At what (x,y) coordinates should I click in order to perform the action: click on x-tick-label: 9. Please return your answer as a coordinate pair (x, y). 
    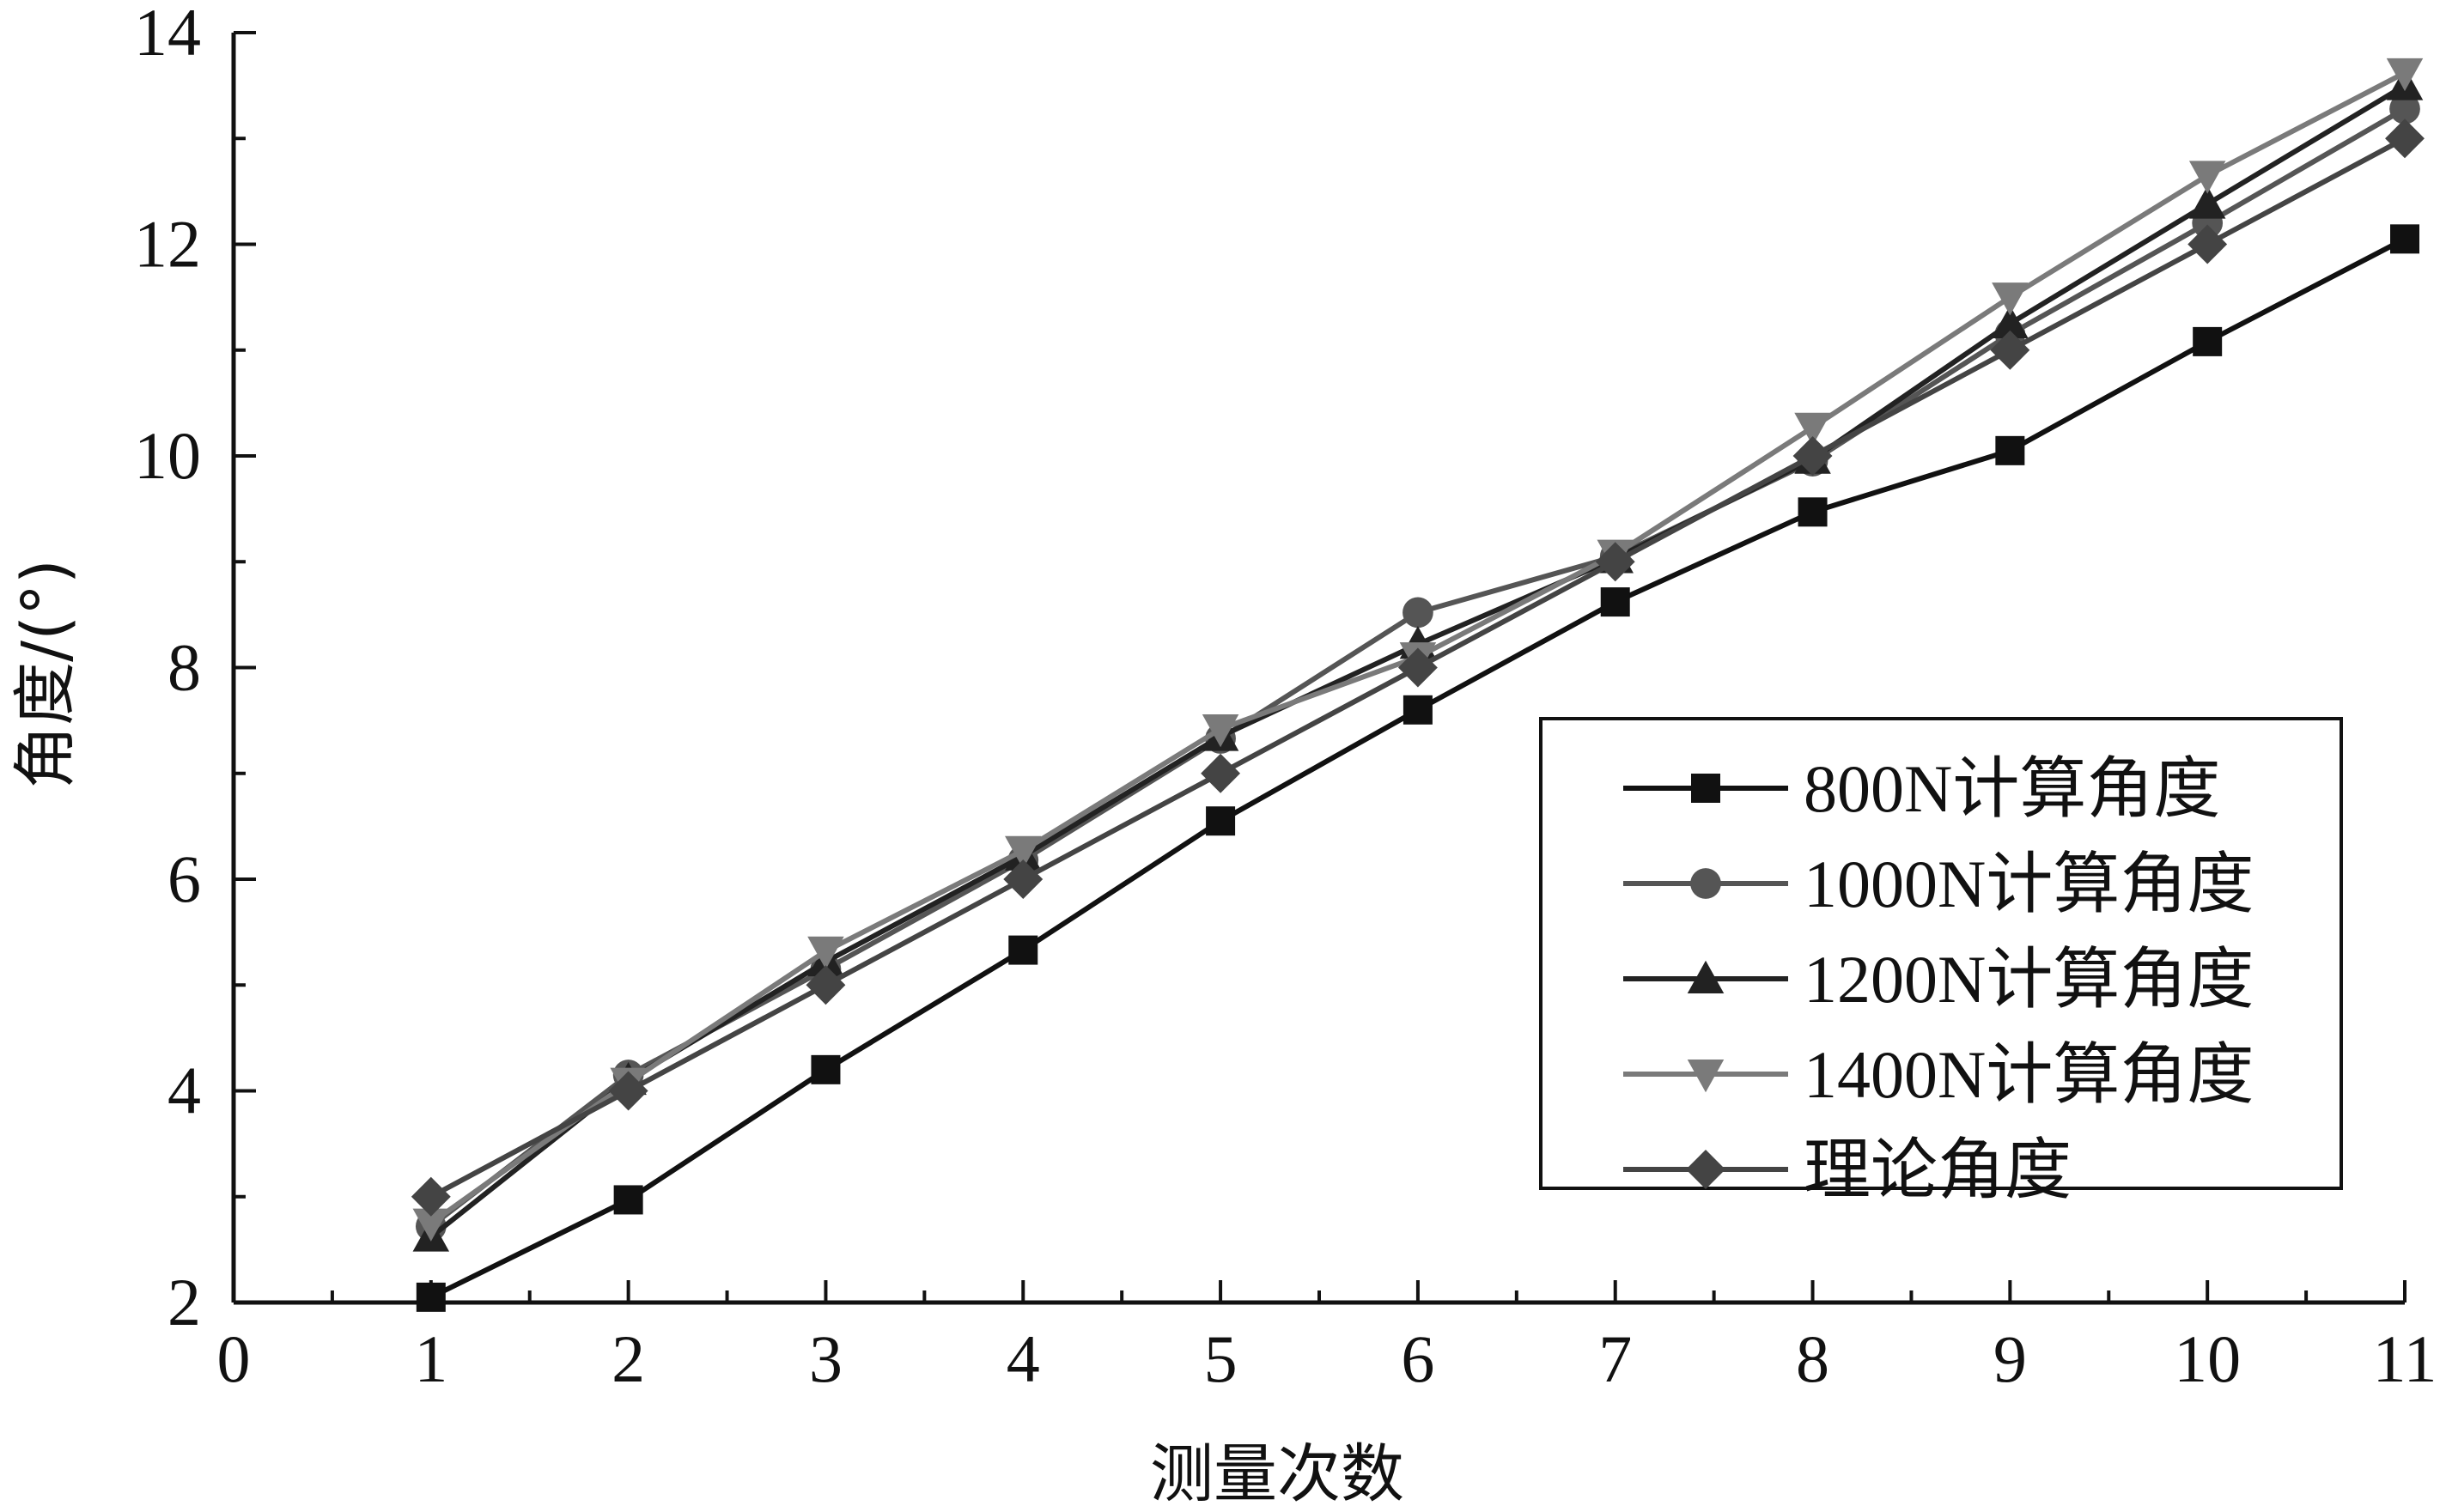
    Looking at the image, I should click on (2010, 1359).